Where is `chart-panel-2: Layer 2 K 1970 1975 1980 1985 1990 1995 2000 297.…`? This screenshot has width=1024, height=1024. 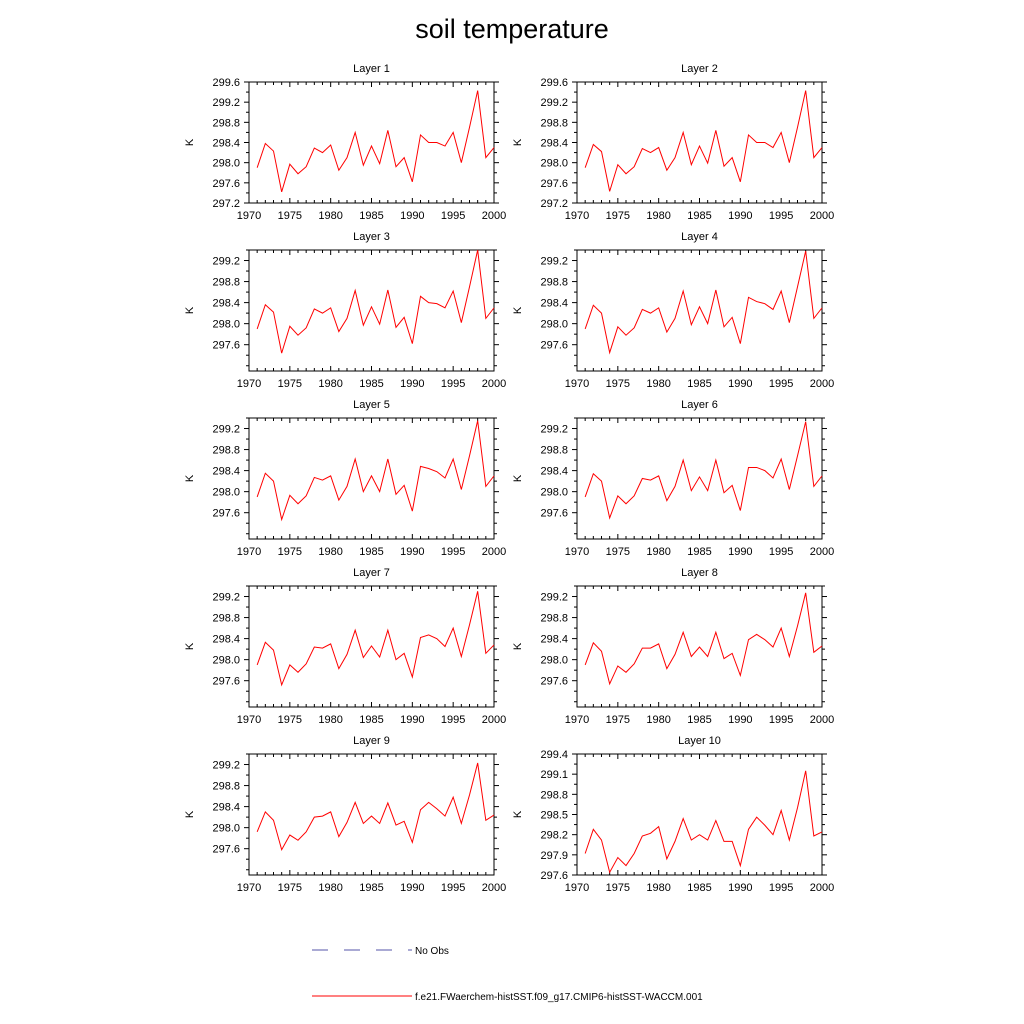 chart-panel-2: Layer 2 K 1970 1975 1980 1985 1990 1995 2000 297.… is located at coordinates (673, 142).